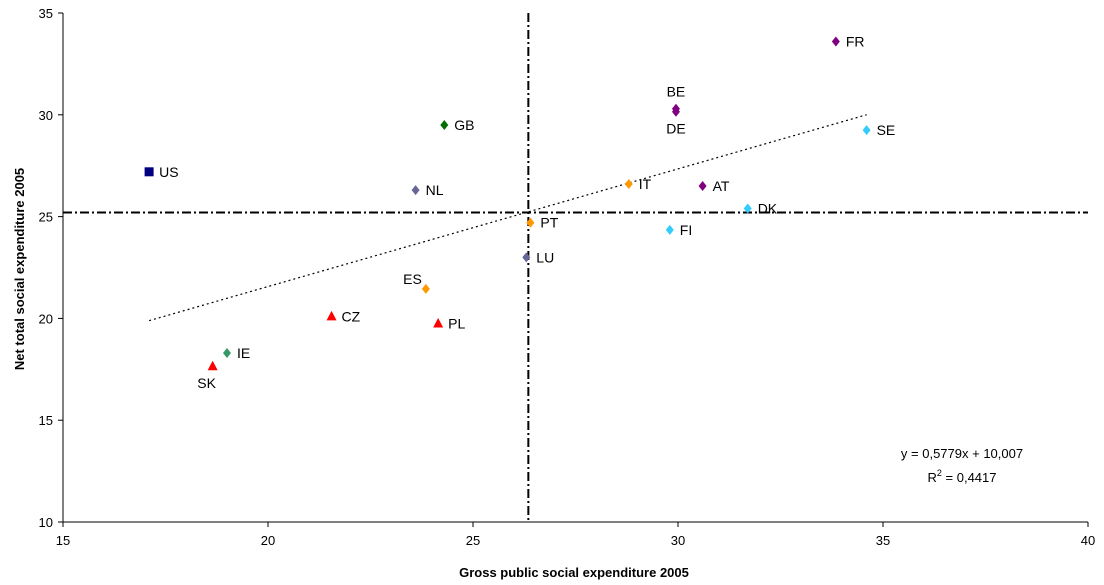 This screenshot has height=585, width=1104. I want to click on point-label-us: US, so click(168, 172).